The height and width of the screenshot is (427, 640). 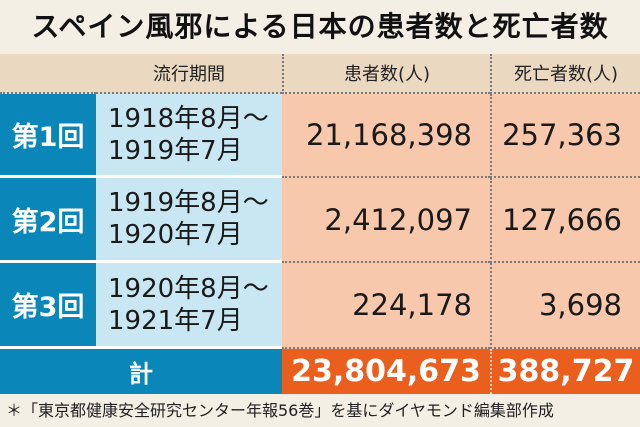 I want to click on period-cell: 1920年8月～ 1921年7月, so click(x=189, y=306).